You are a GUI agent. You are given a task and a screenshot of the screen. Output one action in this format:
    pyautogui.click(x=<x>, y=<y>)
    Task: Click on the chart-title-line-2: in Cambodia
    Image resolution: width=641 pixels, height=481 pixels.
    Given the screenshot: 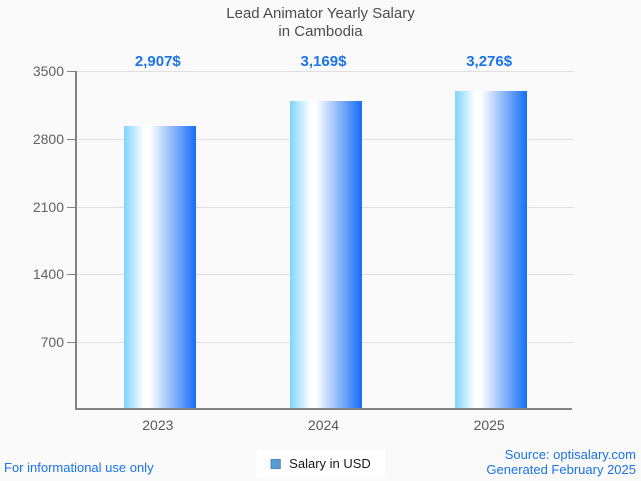 What is the action you would take?
    pyautogui.click(x=320, y=31)
    